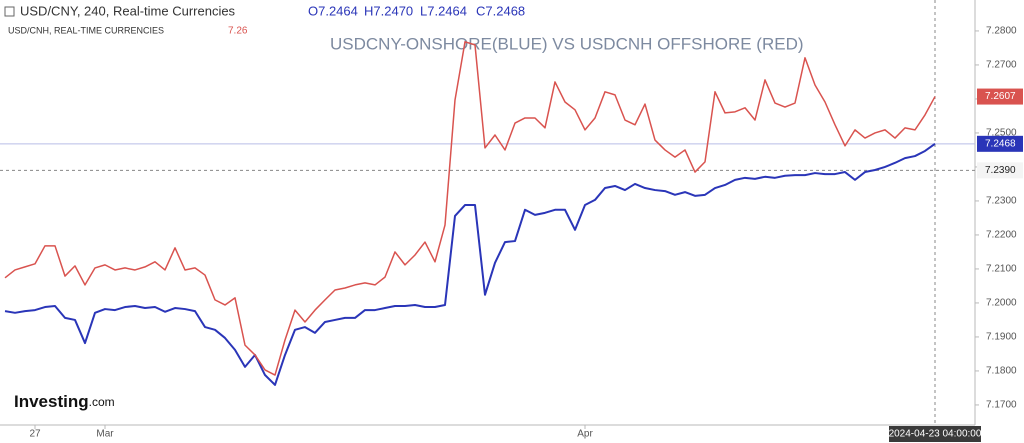 Image resolution: width=1024 pixels, height=443 pixels. I want to click on ohlc-value: H7.2470, so click(388, 10).